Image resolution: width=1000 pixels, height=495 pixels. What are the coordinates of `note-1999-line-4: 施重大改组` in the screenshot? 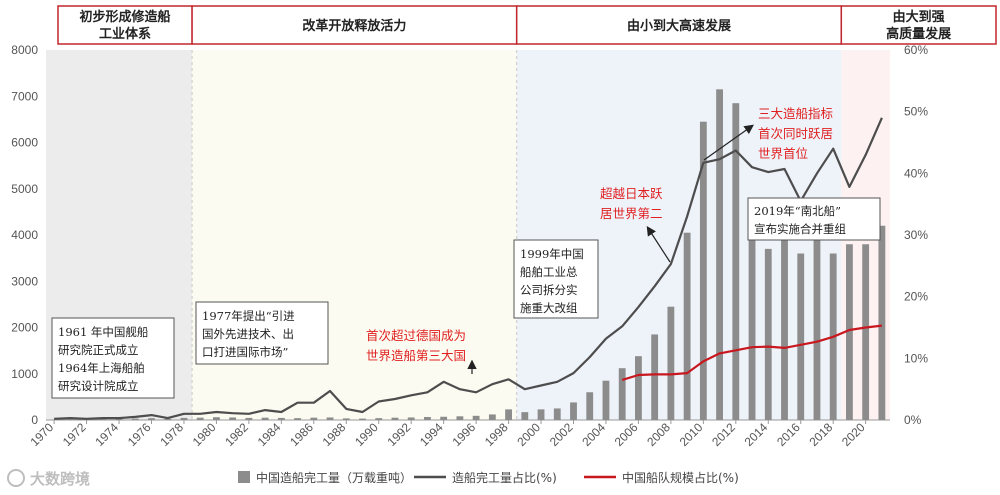 It's located at (549, 308).